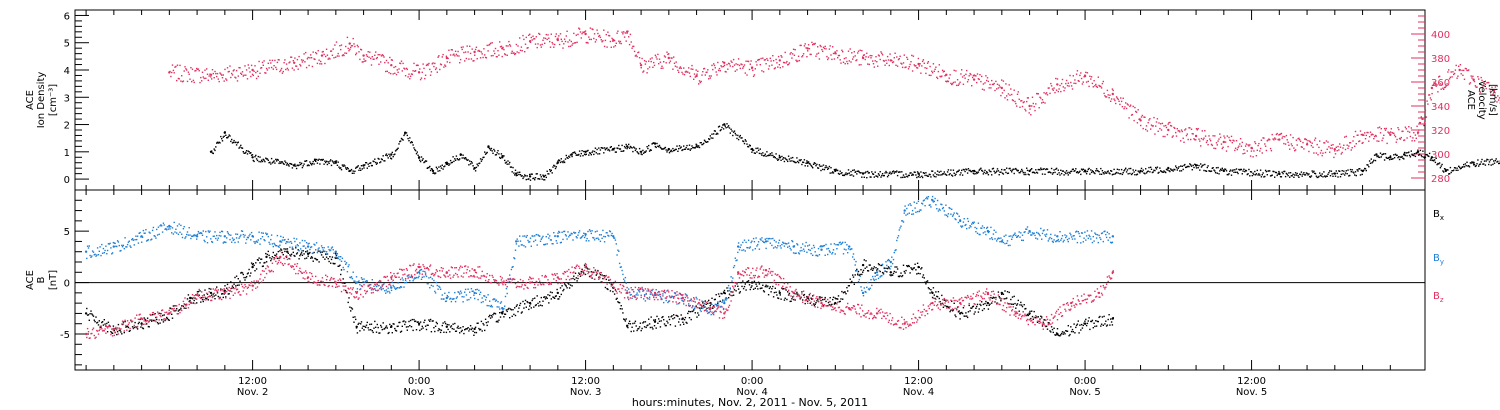 This screenshot has height=410, width=1500. I want to click on density-tick-label: 5, so click(67, 44).